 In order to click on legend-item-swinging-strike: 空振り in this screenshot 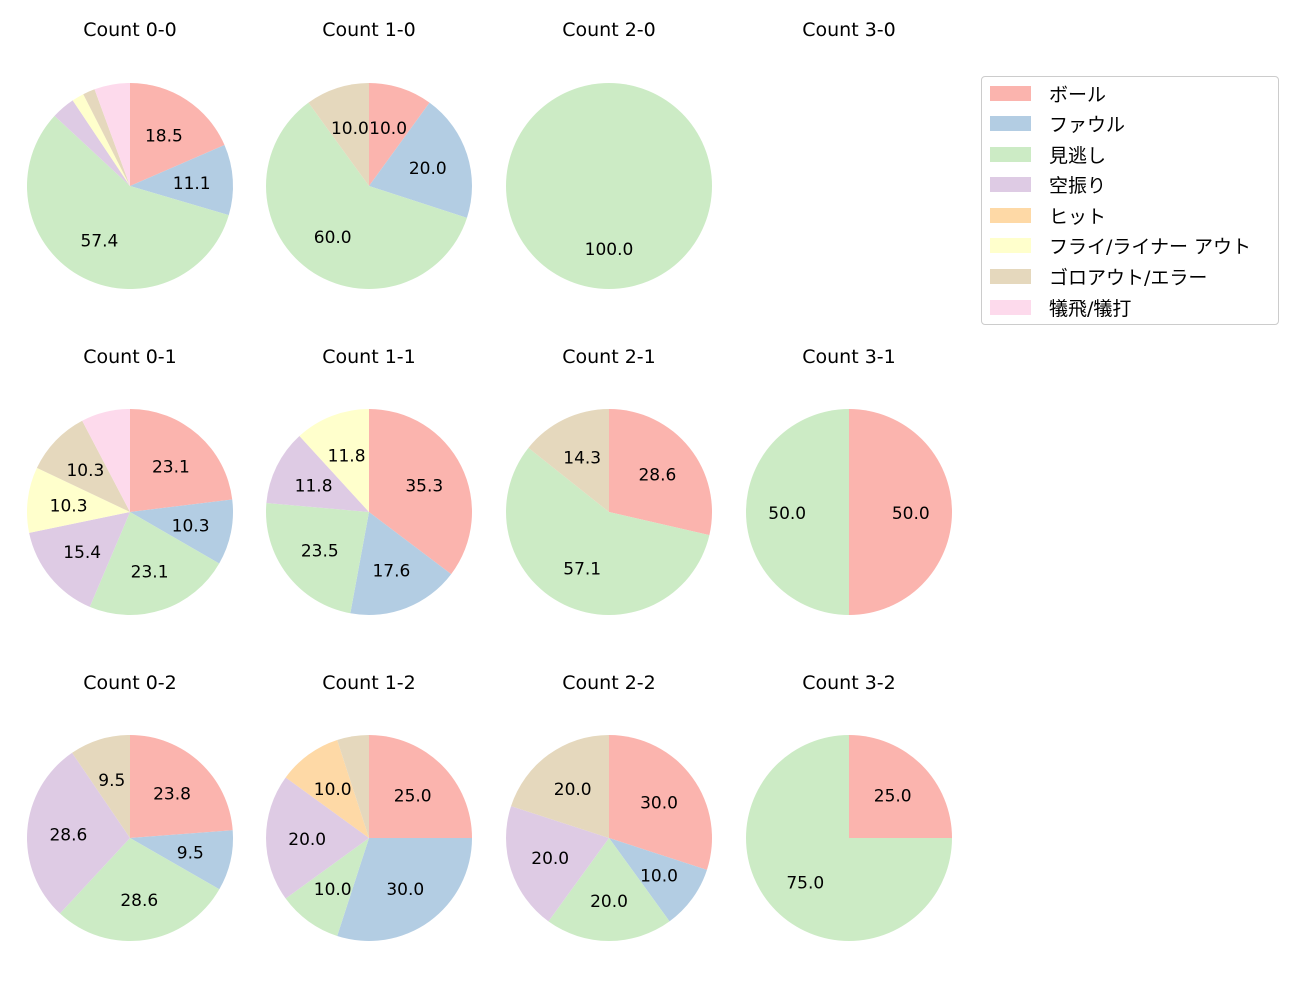, I will do `click(1048, 184)`.